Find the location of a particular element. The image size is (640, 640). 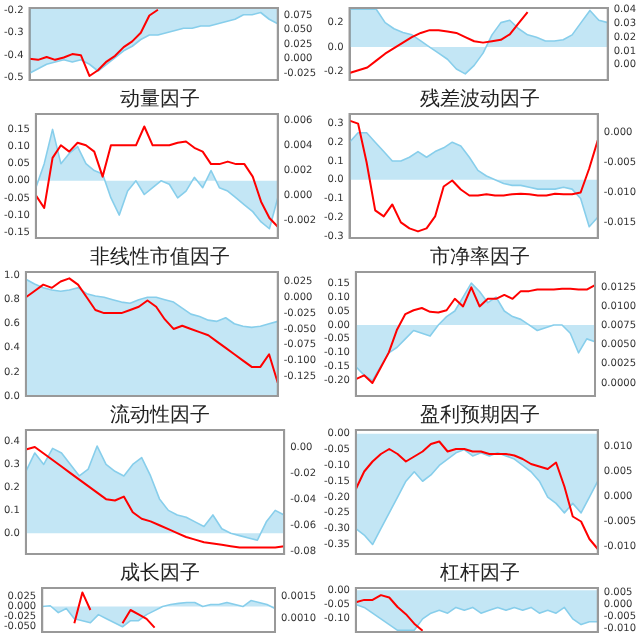

chart-title: 市净率因子 is located at coordinates (480, 257).